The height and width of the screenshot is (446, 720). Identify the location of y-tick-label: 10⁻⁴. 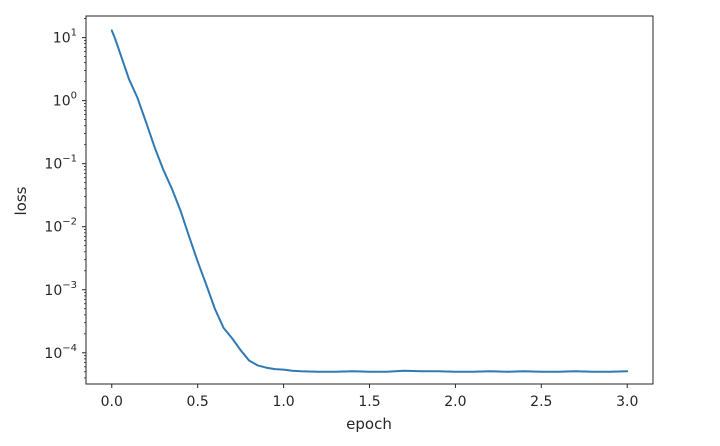
(60, 352).